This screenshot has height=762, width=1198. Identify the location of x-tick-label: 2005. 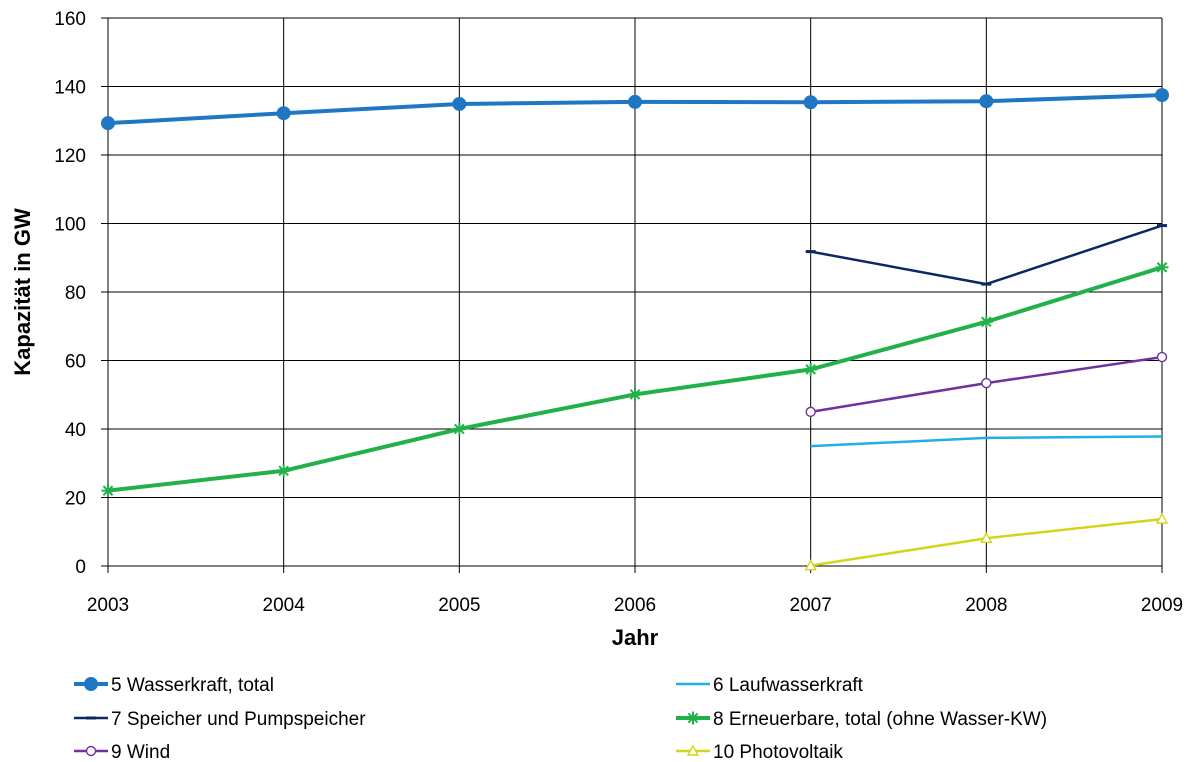
(459, 605).